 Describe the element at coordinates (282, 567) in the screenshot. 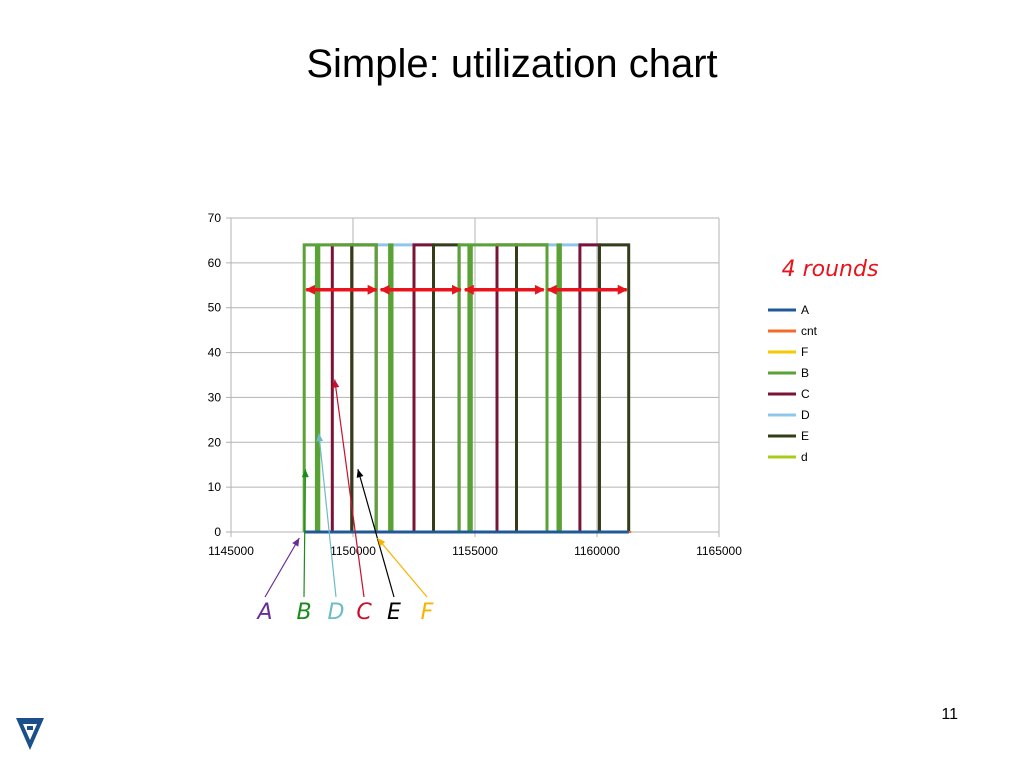

I see `annotation-pointer-A` at that location.